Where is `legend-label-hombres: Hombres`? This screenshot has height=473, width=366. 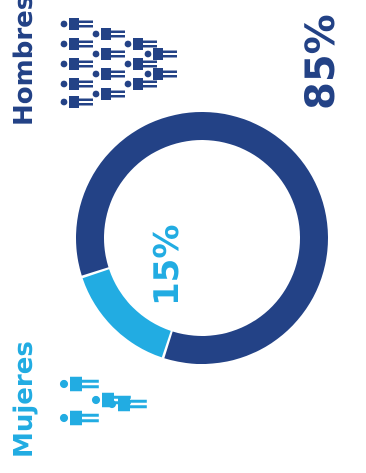
legend-label-hombres: Hombres is located at coordinates (24, 63).